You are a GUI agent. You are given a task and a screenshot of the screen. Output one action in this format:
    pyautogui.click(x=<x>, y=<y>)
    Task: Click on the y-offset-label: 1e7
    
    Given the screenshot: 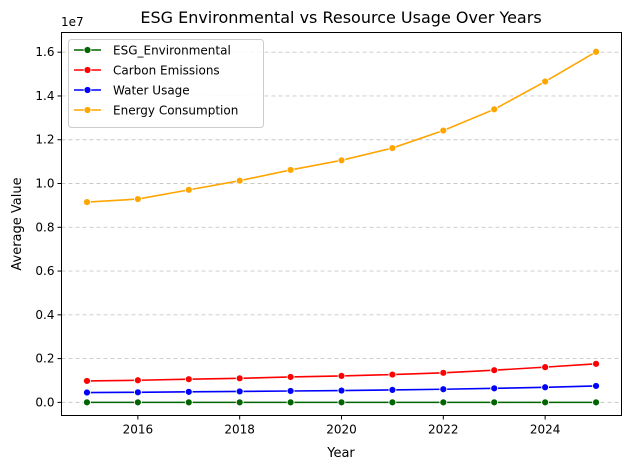 What is the action you would take?
    pyautogui.click(x=72, y=22)
    